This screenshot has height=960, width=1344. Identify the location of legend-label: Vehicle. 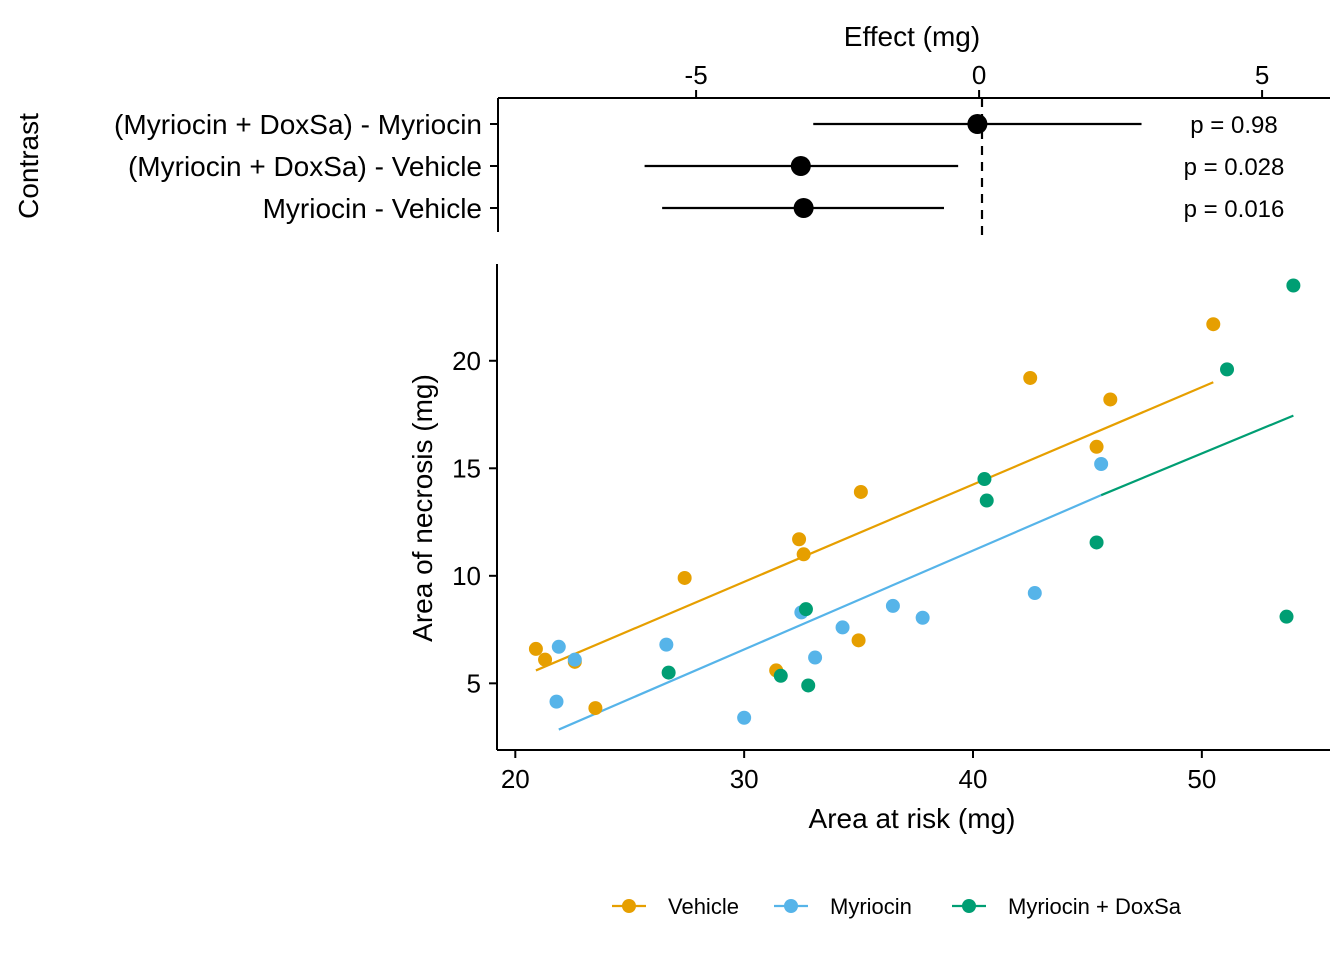
(703, 906).